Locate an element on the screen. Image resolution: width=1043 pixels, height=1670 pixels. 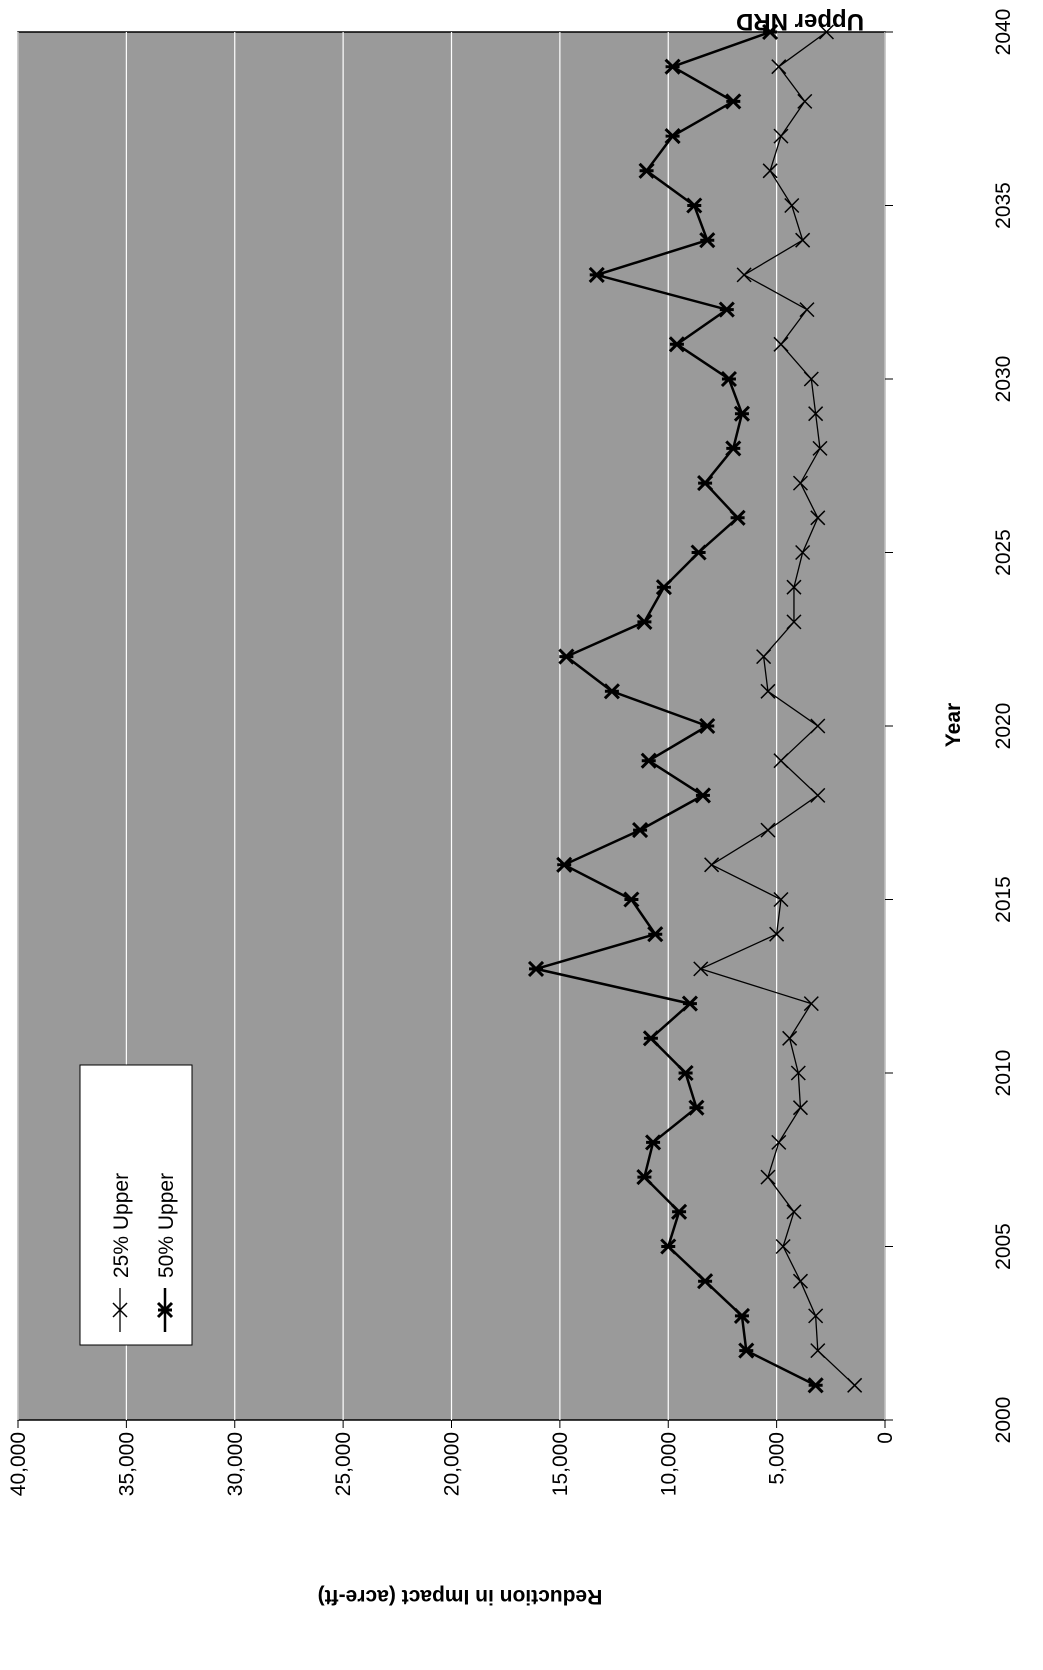
y-tick-label: 0 is located at coordinates (885, 1438).